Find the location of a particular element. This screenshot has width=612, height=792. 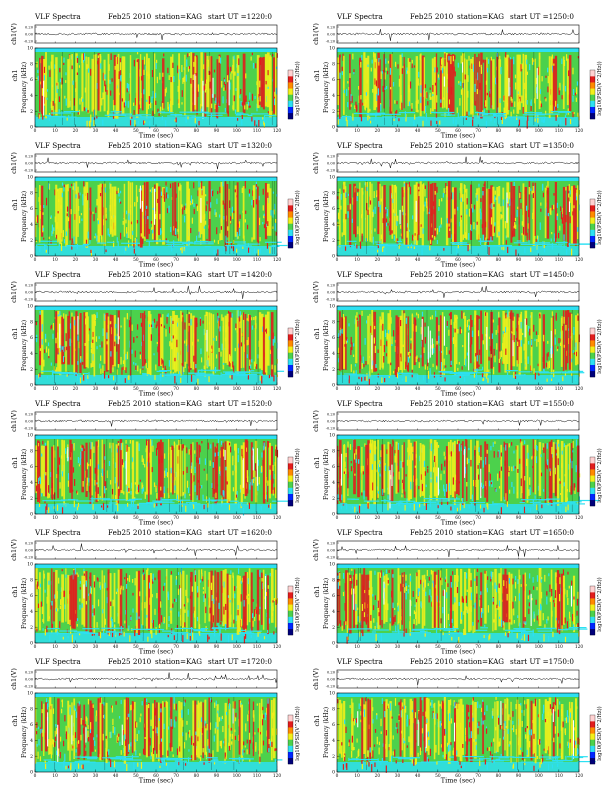

x-tick-label: 10 is located at coordinates (357, 518).